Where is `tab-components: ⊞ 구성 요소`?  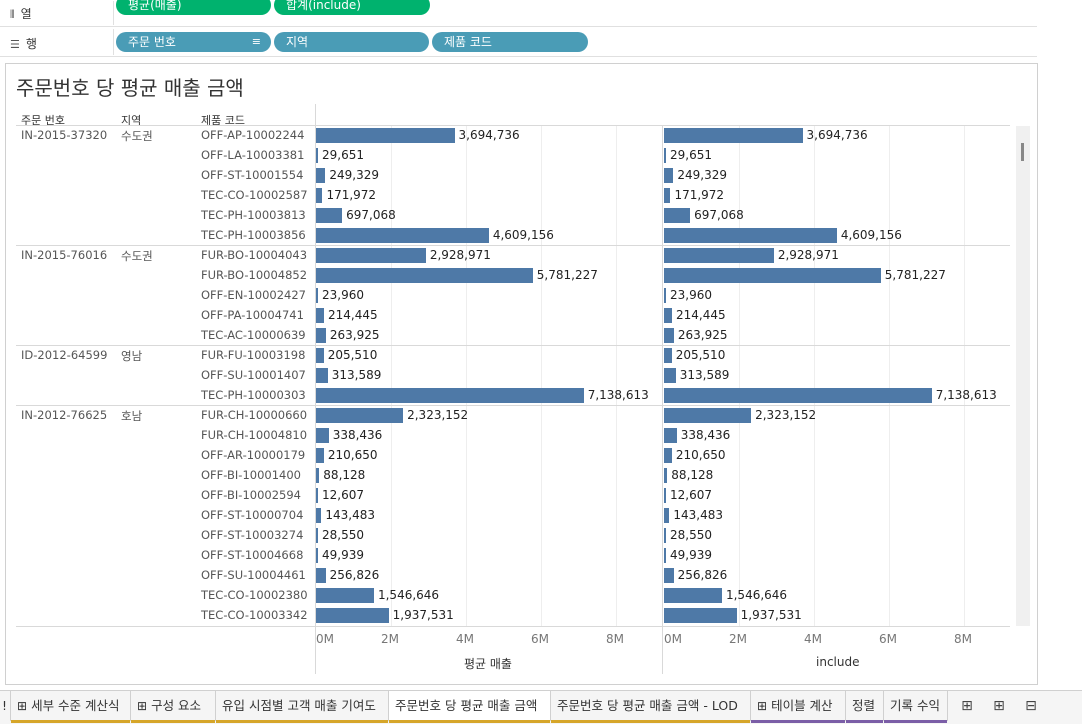
tab-components: ⊞ 구성 요소 is located at coordinates (173, 707).